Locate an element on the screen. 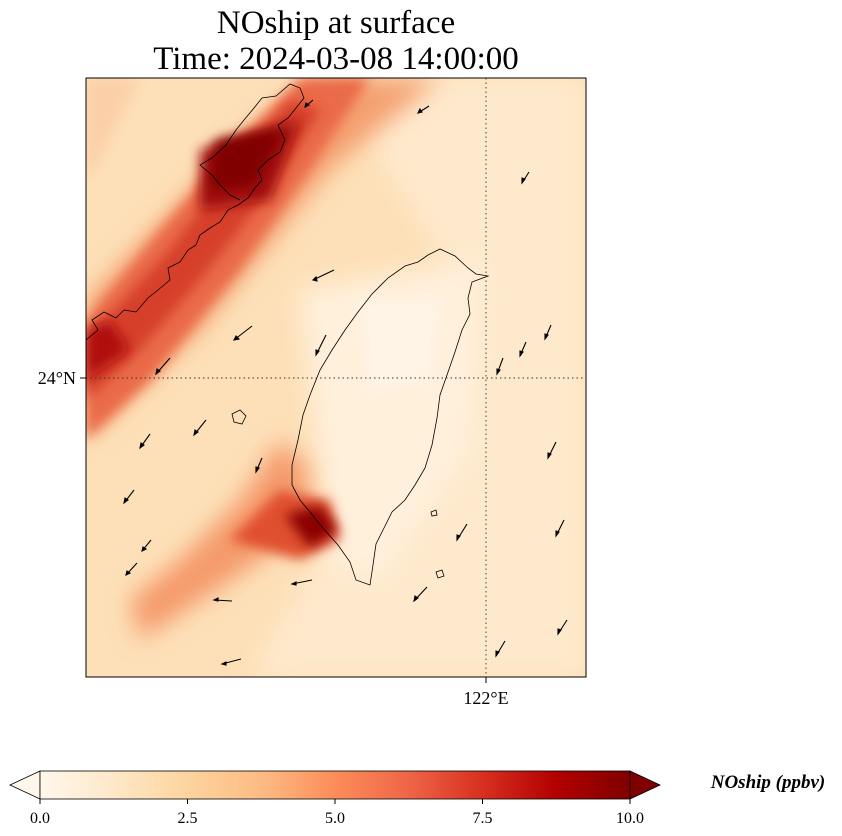 The width and height of the screenshot is (842, 836). colorbar-ticks: 0.0 2.5 5.0 7.5 10.0 is located at coordinates (337, 813).